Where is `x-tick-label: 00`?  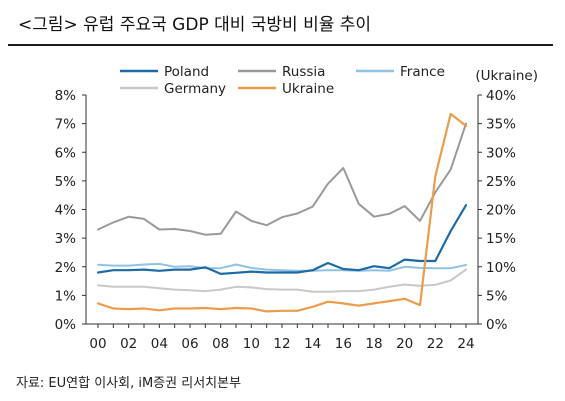 x-tick-label: 00 is located at coordinates (97, 344).